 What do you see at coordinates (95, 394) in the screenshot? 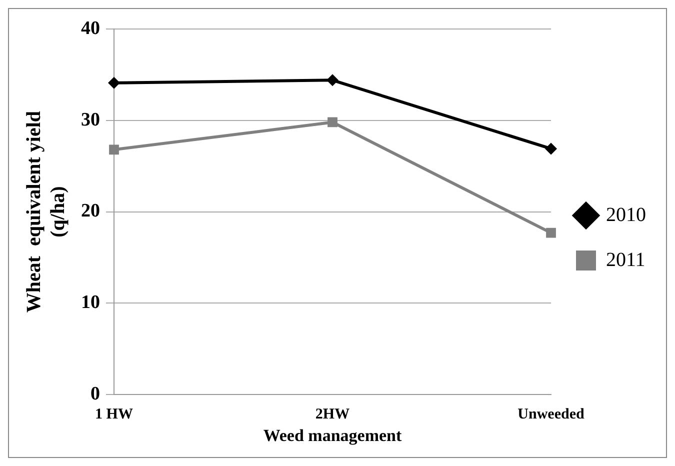
I see `y-tick-label: 0` at bounding box center [95, 394].